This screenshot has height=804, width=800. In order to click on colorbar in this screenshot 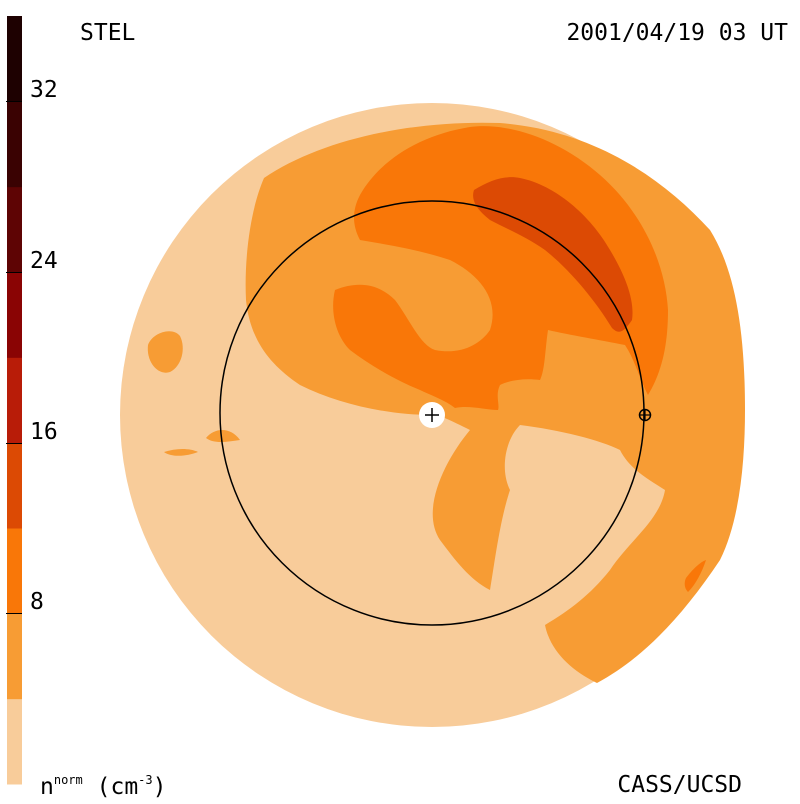, I will do `click(14, 400)`.